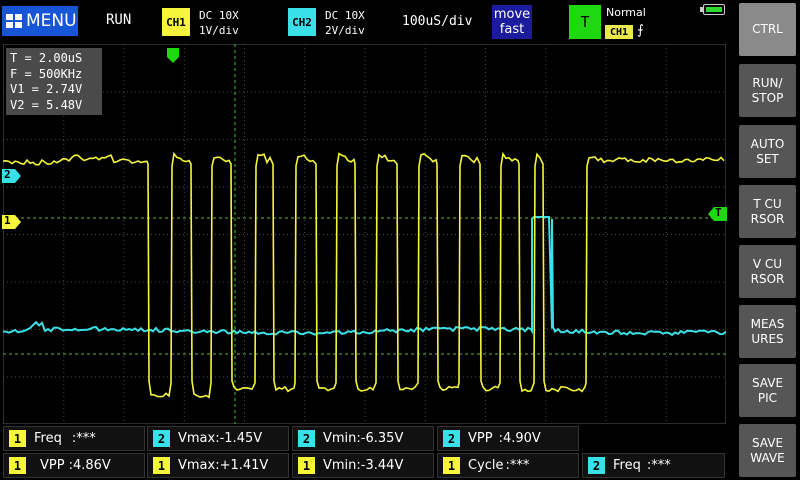  Describe the element at coordinates (90, 465) in the screenshot. I see `measure-value: :4.86V` at that location.